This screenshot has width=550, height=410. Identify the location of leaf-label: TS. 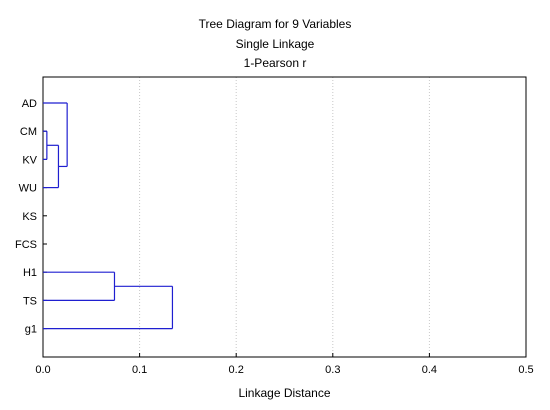
(30, 301).